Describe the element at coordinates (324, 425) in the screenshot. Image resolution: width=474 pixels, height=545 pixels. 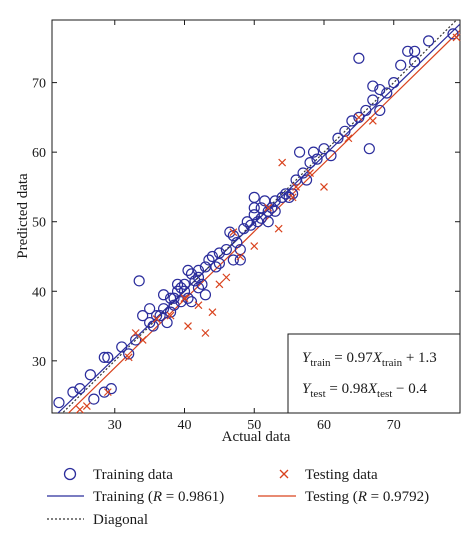
I see `x-tick-label: 60` at that location.